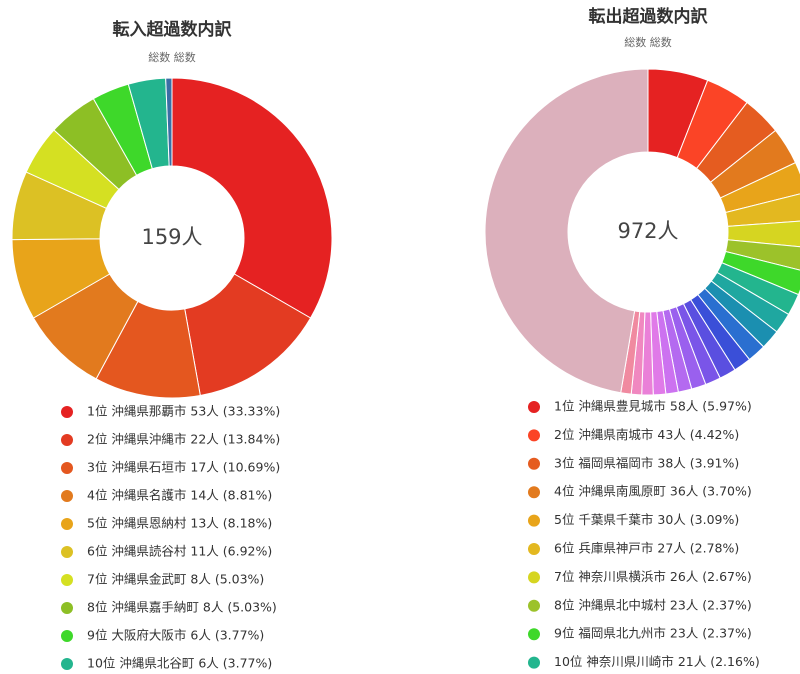 This screenshot has height=674, width=800. I want to click on legend-label: 4位 沖縄県名護市 14人 (8.81%), so click(179, 495).